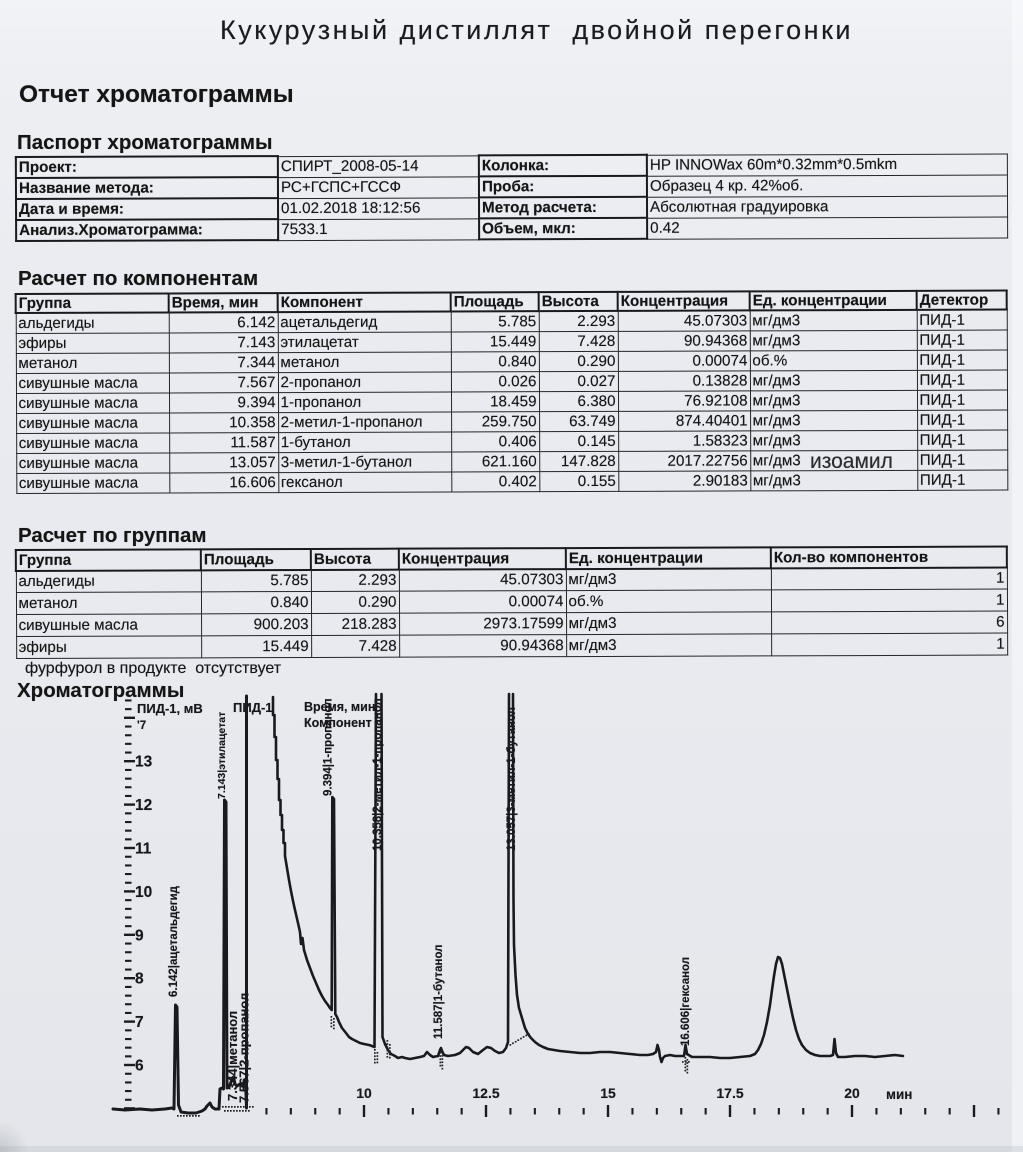 This screenshot has height=1152, width=1023. Describe the element at coordinates (439, 992) in the screenshot. I see `svg-text: 11.587|1-бутанол` at that location.